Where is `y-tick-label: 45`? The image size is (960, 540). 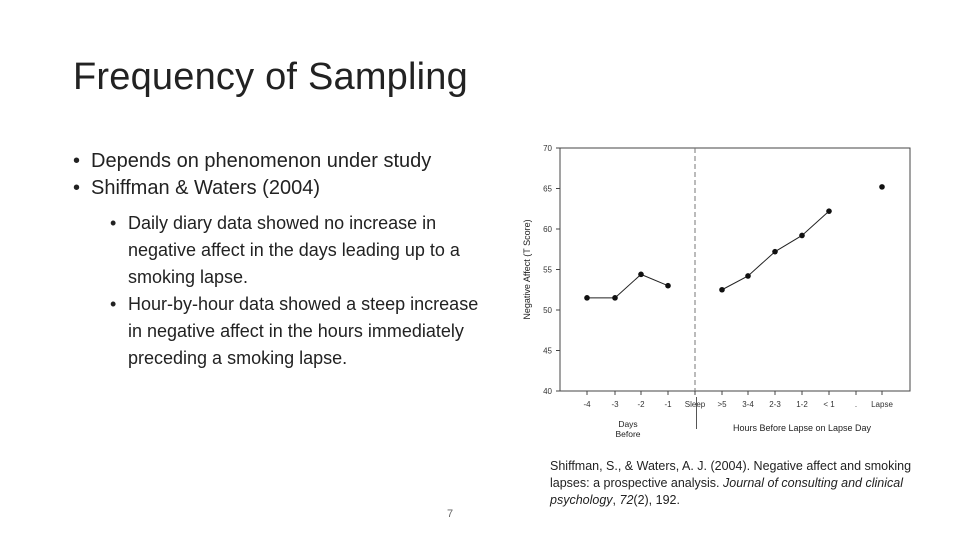
y-tick-label: 45 is located at coordinates (547, 351).